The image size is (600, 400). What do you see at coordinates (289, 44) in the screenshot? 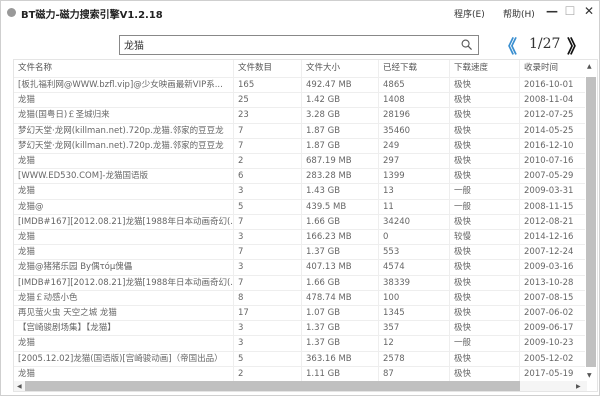
I see `search-input` at bounding box center [289, 44].